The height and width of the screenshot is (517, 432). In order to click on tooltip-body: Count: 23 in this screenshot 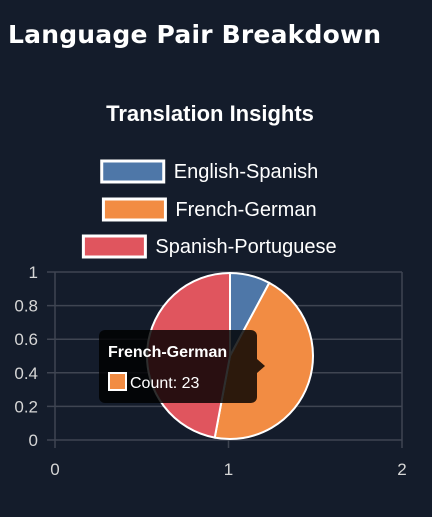, I will do `click(164, 383)`.